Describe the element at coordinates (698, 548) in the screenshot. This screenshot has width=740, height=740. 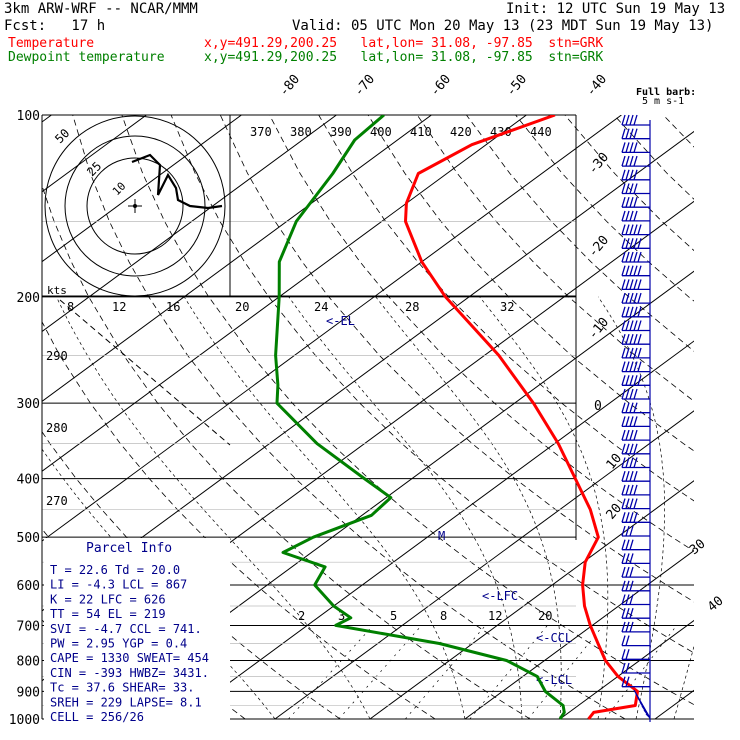
I see `isotherm-label: 30` at that location.